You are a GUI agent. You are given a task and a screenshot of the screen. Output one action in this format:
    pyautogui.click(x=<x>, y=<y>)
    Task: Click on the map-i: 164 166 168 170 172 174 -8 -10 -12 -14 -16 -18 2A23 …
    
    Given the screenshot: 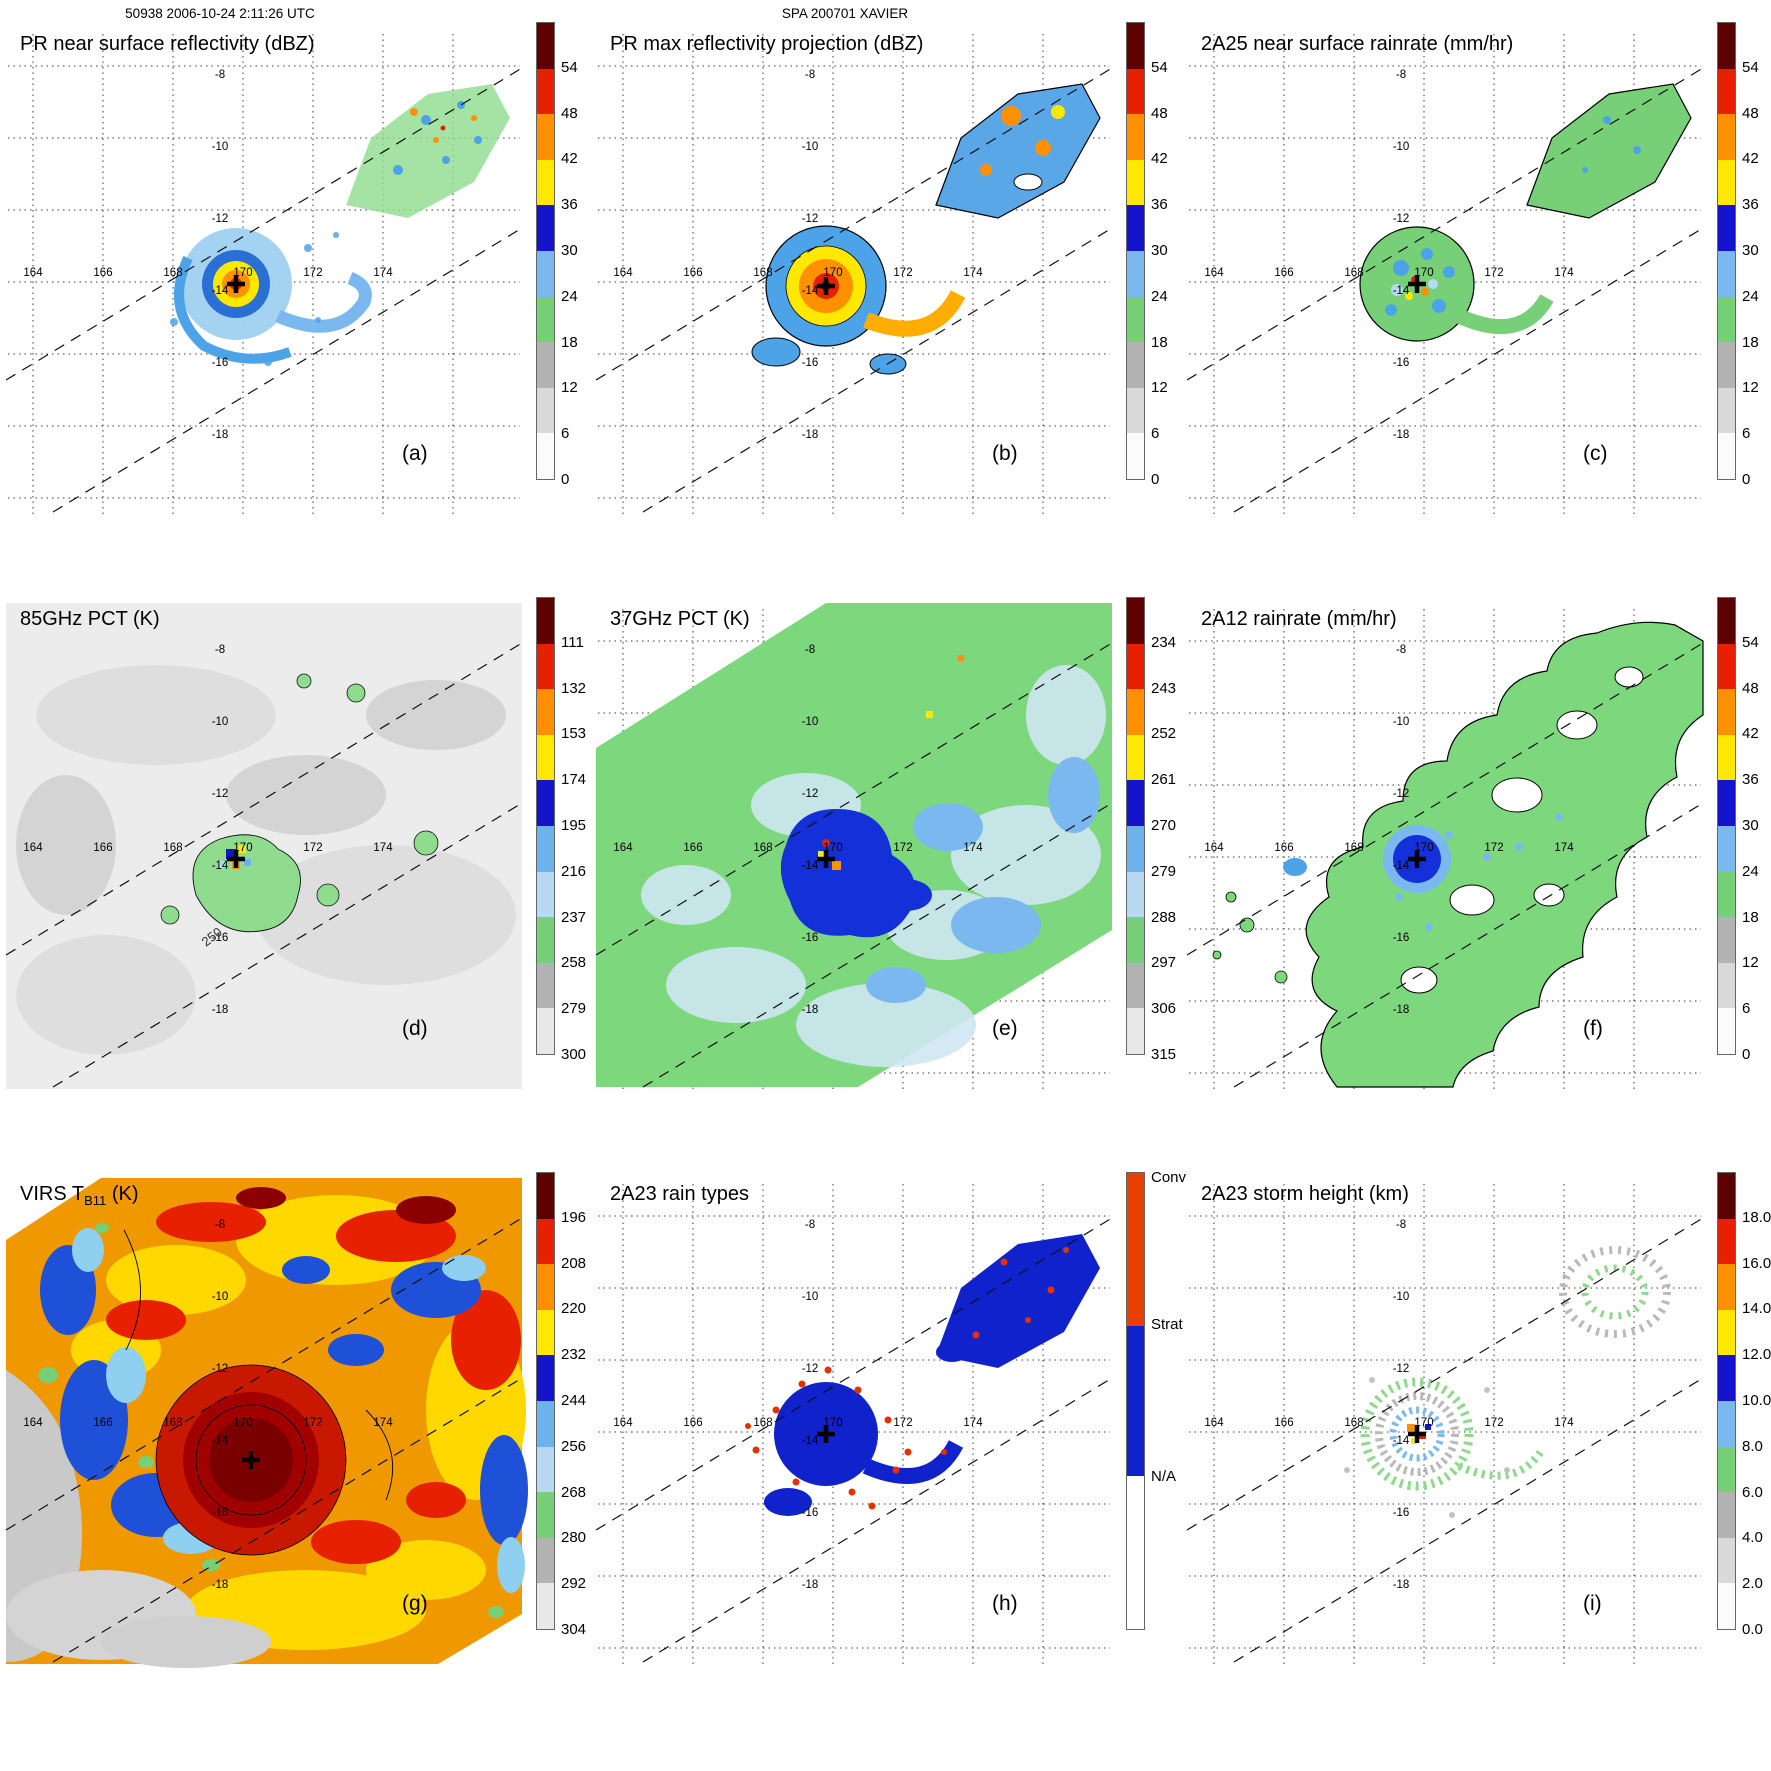 What is the action you would take?
    pyautogui.click(x=1445, y=1424)
    